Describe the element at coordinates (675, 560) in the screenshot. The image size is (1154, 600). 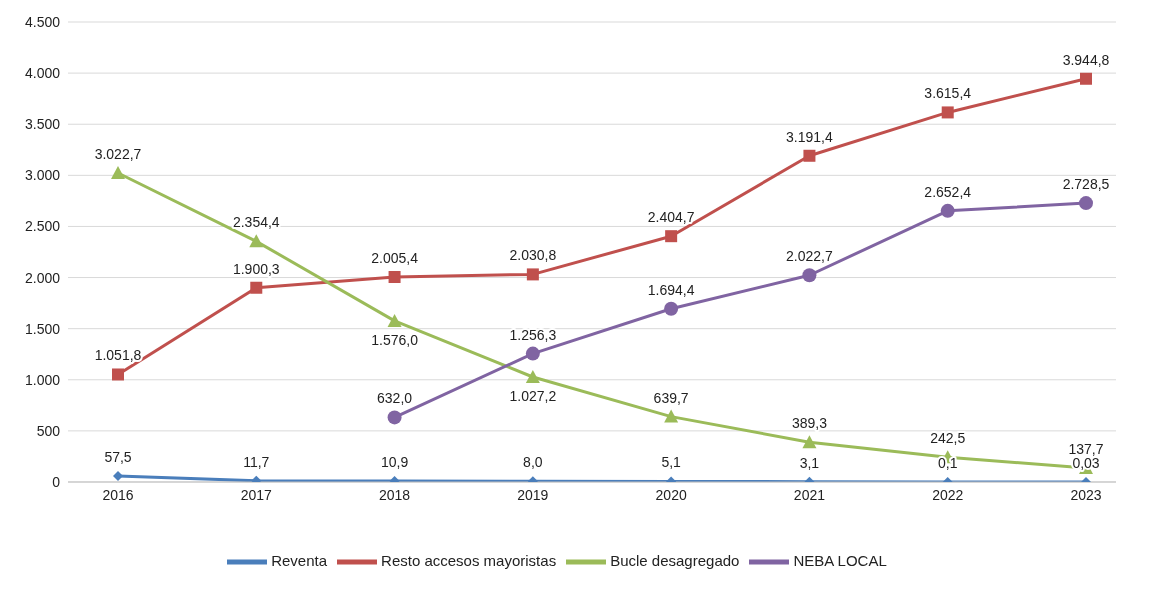
I see `legend-label: Bucle desagregado` at that location.